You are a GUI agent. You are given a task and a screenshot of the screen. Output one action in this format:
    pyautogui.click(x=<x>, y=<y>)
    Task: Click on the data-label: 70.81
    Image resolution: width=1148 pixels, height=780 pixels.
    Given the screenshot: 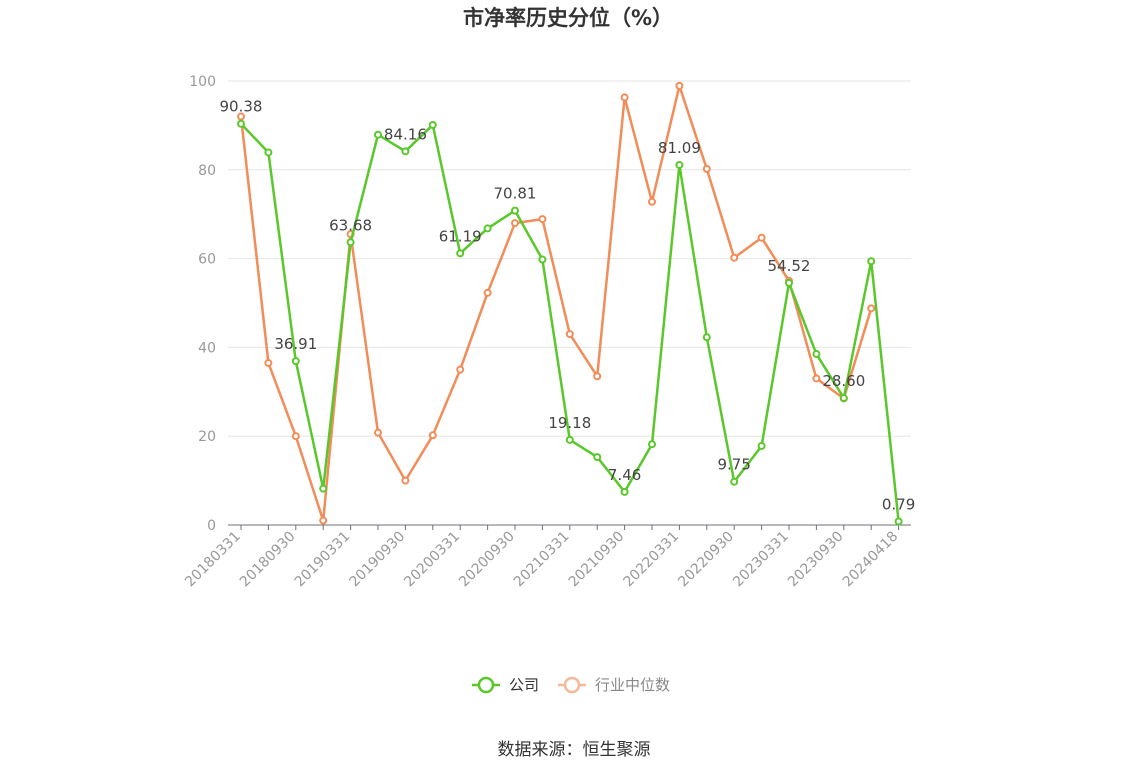 What is the action you would take?
    pyautogui.click(x=515, y=194)
    